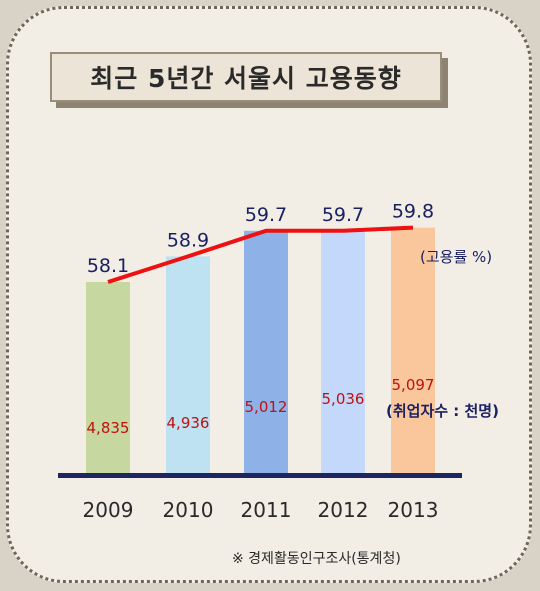 This screenshot has height=591, width=540. Describe the element at coordinates (266, 407) in the screenshot. I see `count-label-2011: 5,012` at that location.